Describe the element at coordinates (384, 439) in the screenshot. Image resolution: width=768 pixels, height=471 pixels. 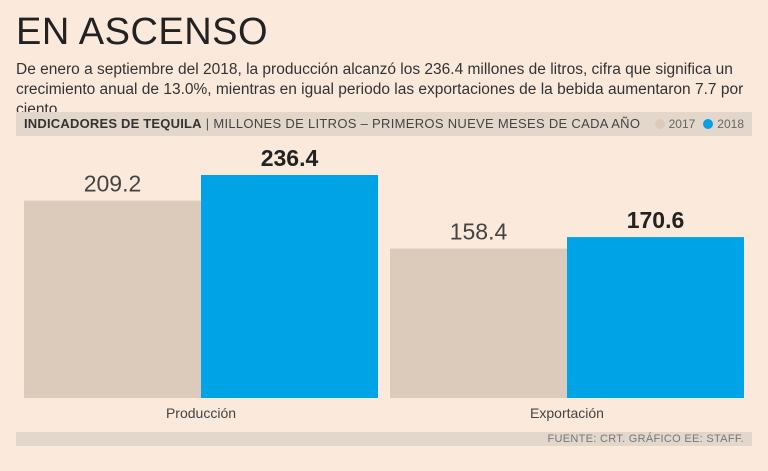
I see `footer-bar: FUENTE: CRT. GRÁFICO EE: STAFF.` at that location.